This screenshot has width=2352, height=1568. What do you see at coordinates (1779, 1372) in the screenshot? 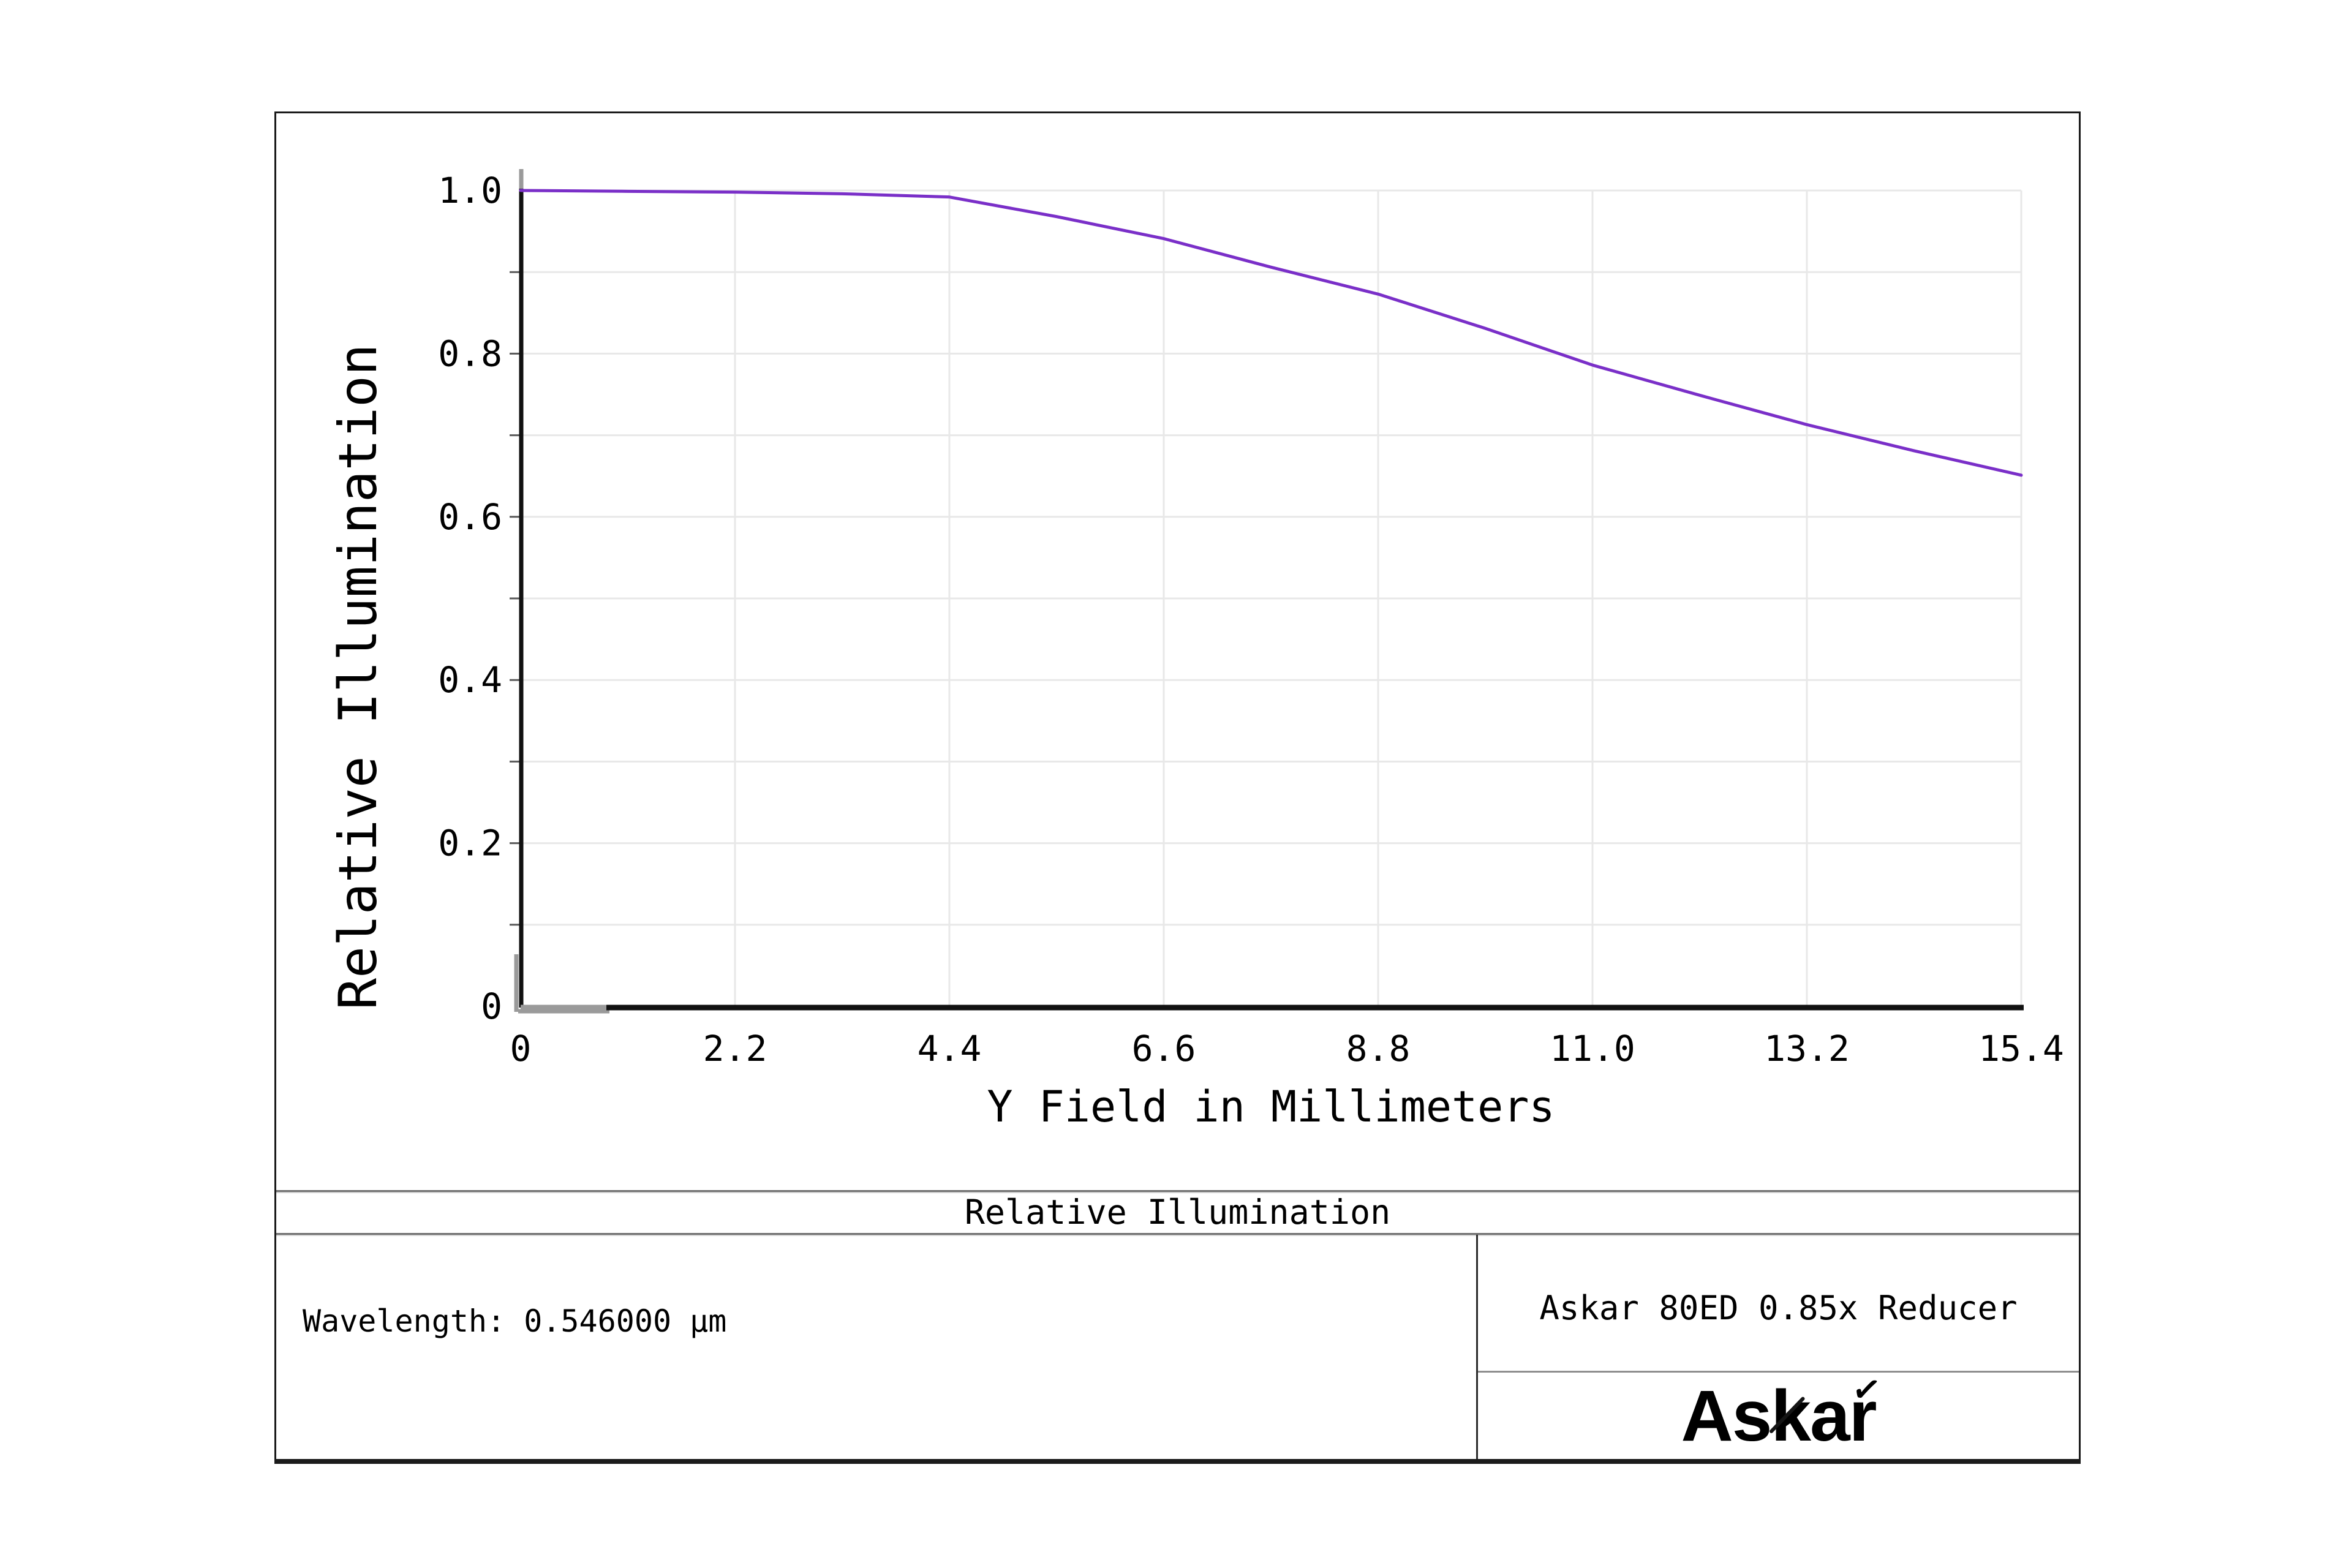
I see `panel-horizontal-divider` at bounding box center [1779, 1372].